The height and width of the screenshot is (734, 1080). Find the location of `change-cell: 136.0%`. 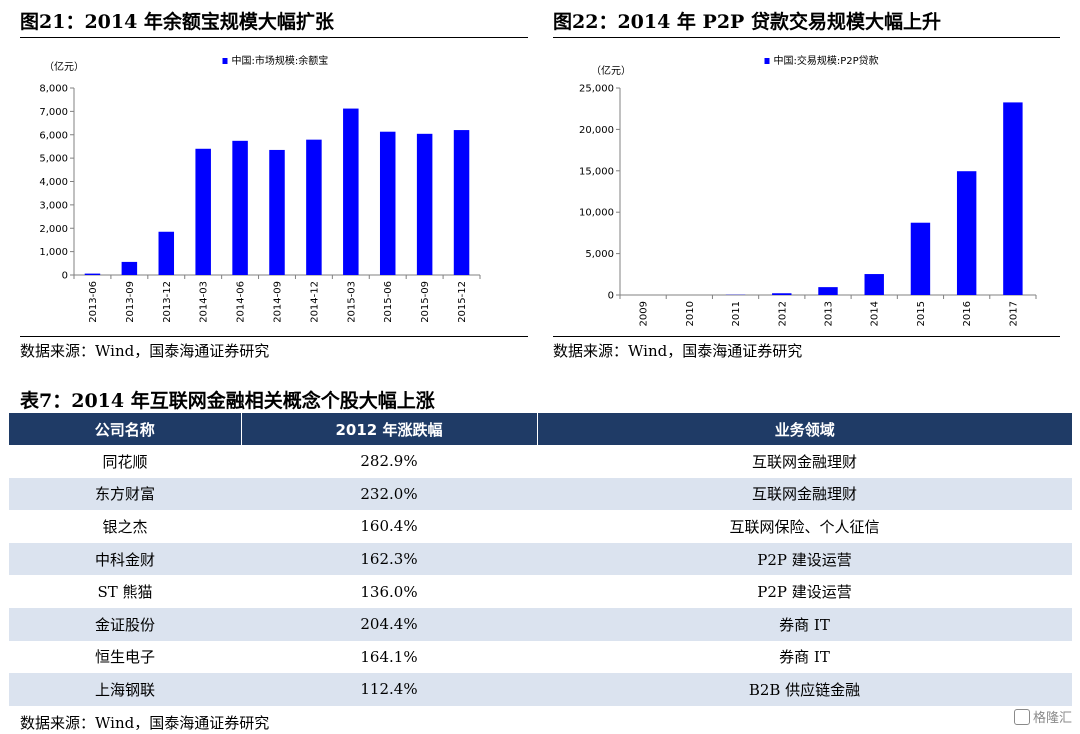

change-cell: 136.0% is located at coordinates (389, 591).